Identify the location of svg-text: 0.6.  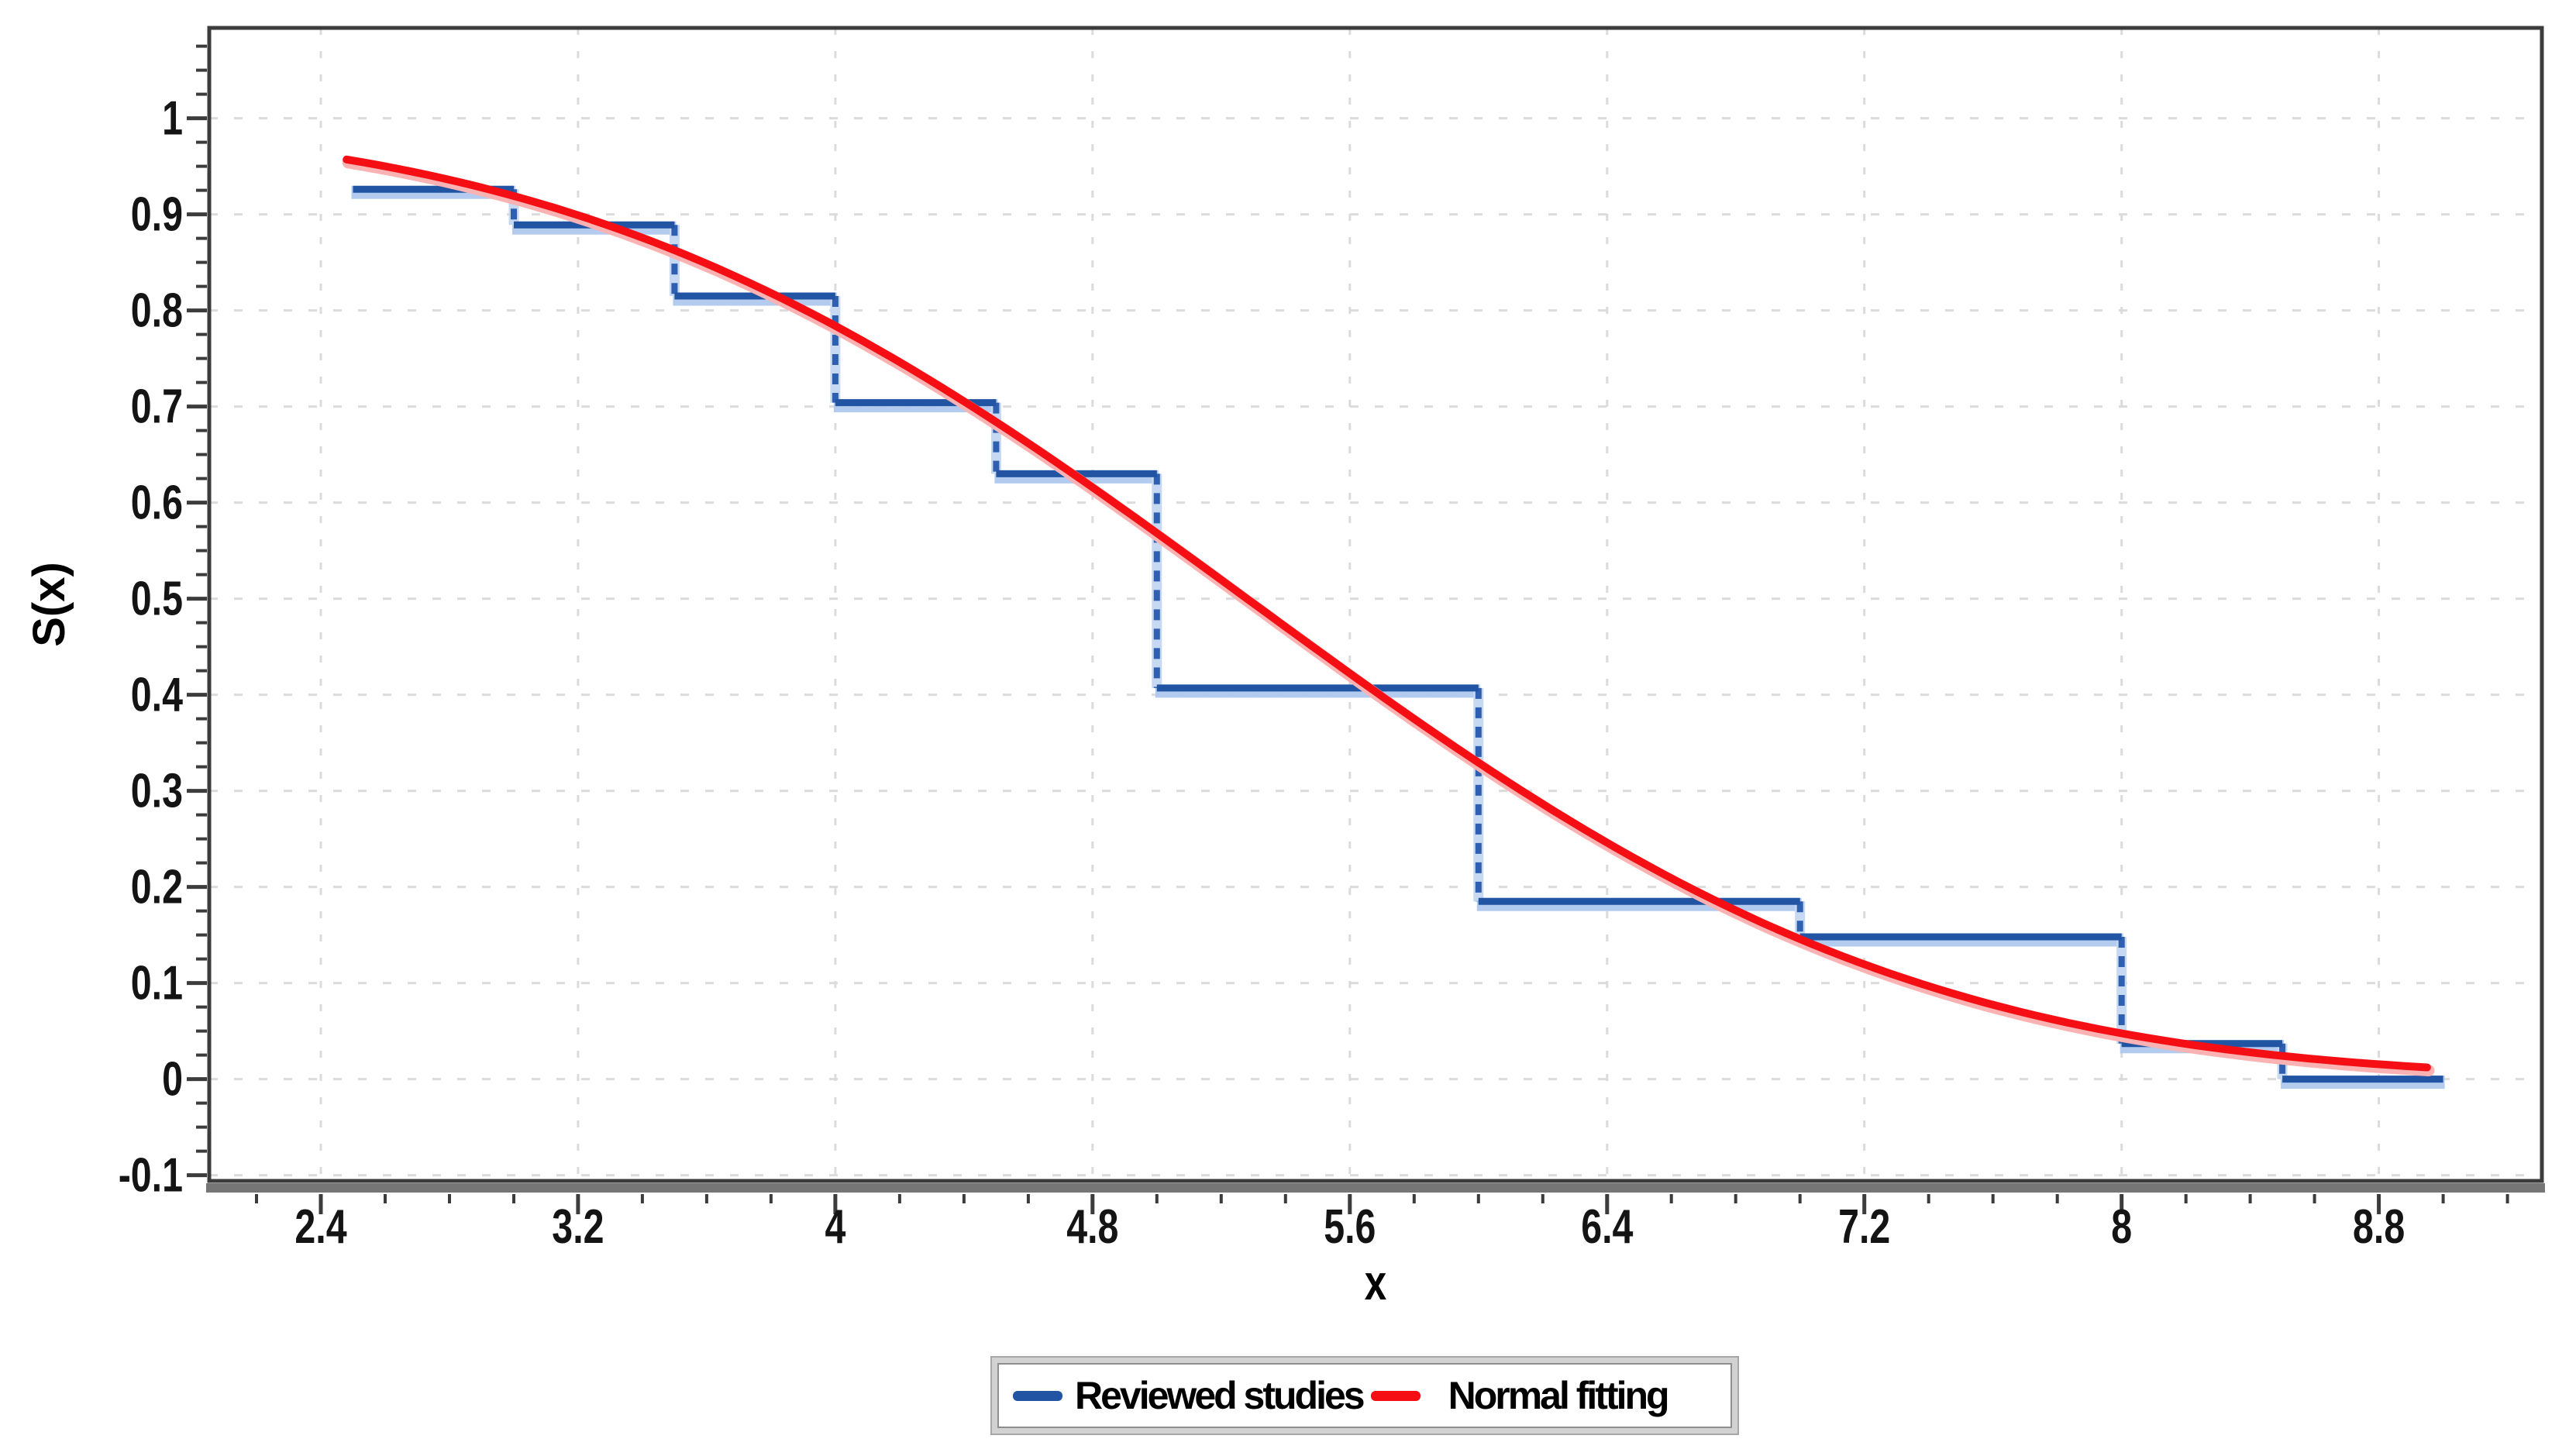
(157, 503).